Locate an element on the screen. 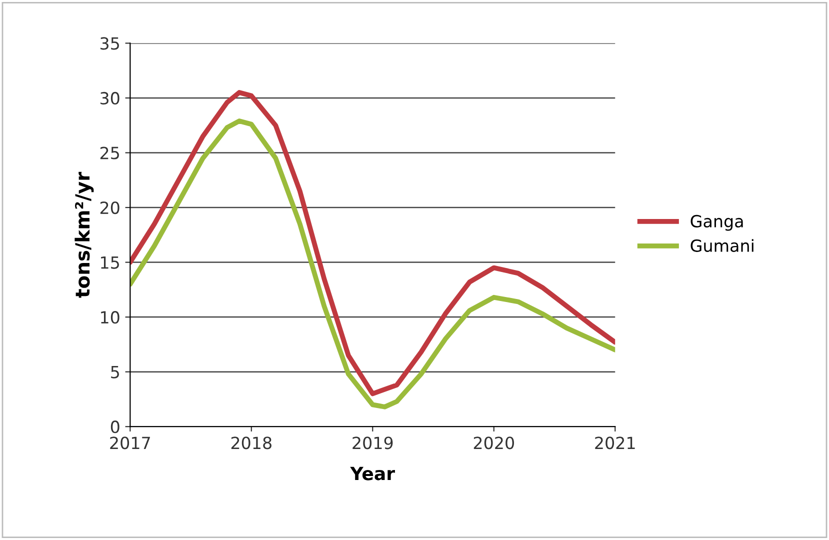 Image resolution: width=829 pixels, height=540 pixels. x-axis-title: Year is located at coordinates (372, 473).